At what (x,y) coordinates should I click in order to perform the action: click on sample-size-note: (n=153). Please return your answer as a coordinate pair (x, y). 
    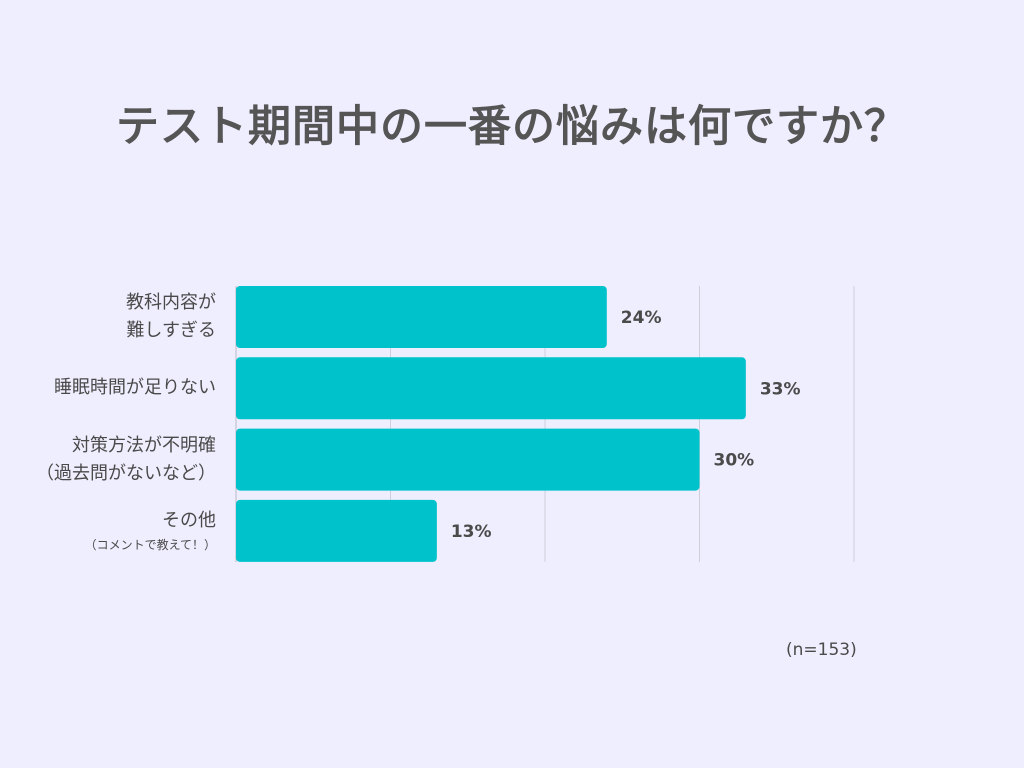
    Looking at the image, I should click on (821, 650).